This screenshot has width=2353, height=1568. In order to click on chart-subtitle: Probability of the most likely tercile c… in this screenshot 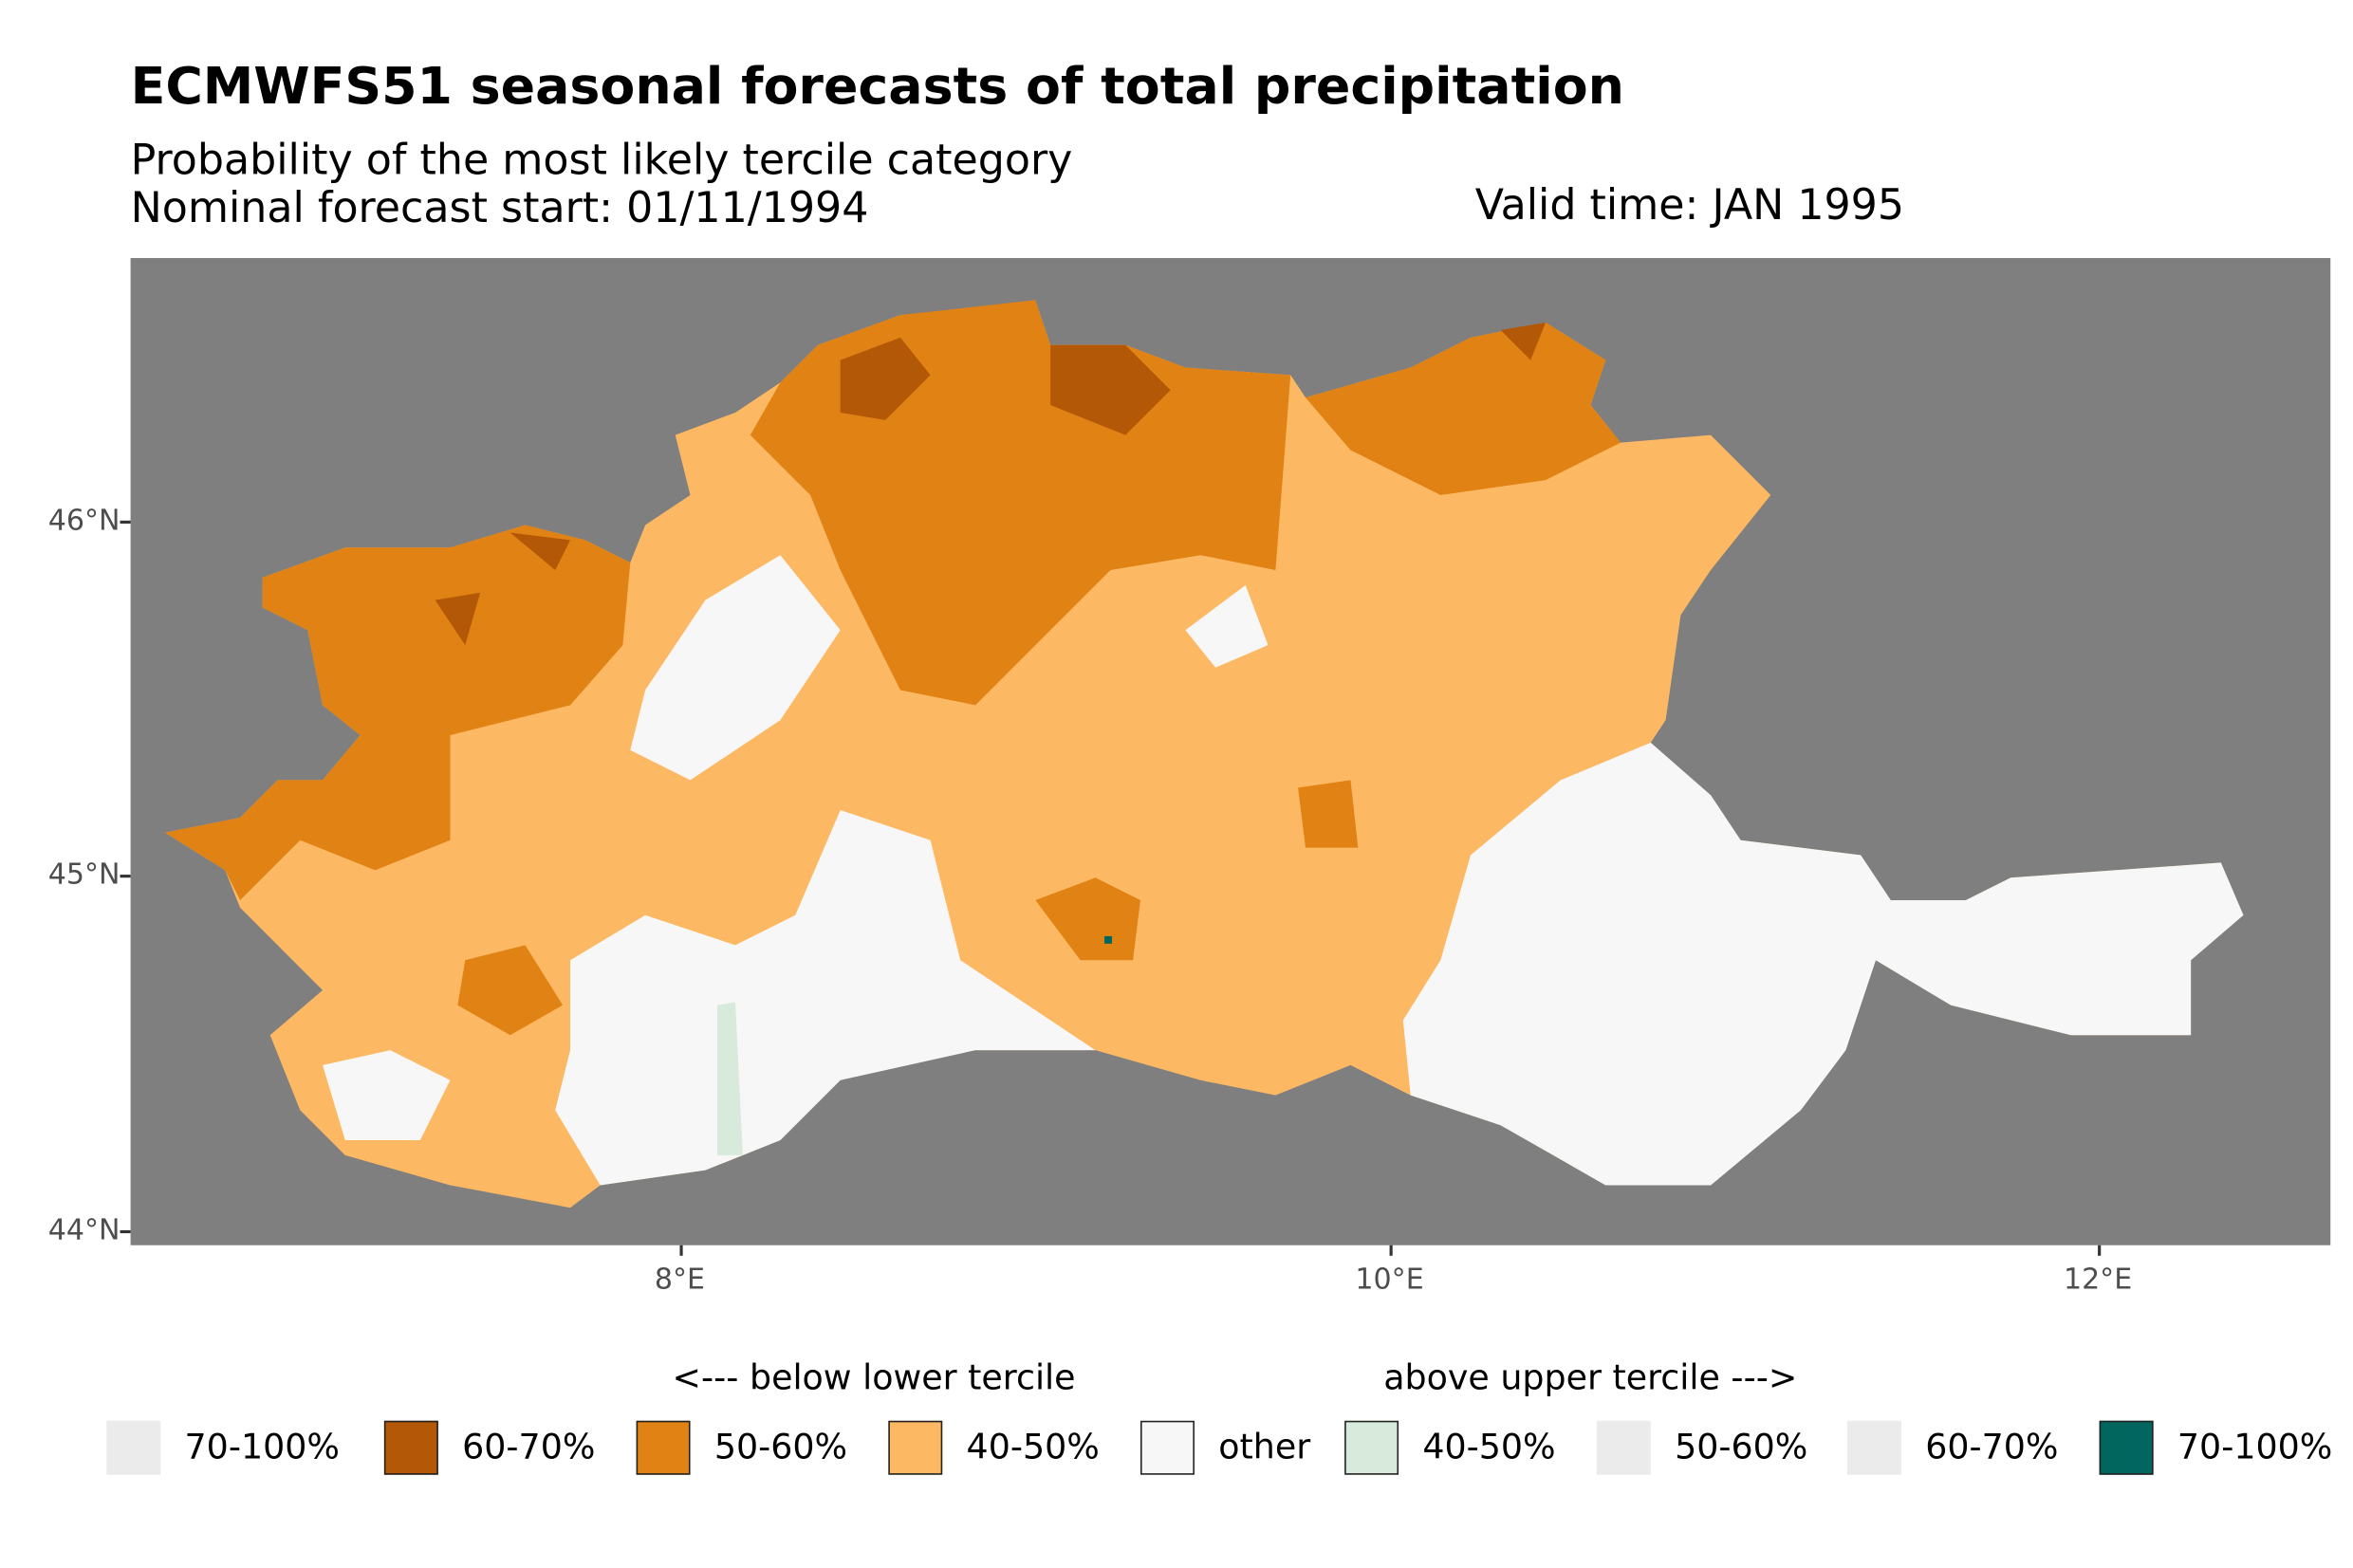, I will do `click(601, 160)`.